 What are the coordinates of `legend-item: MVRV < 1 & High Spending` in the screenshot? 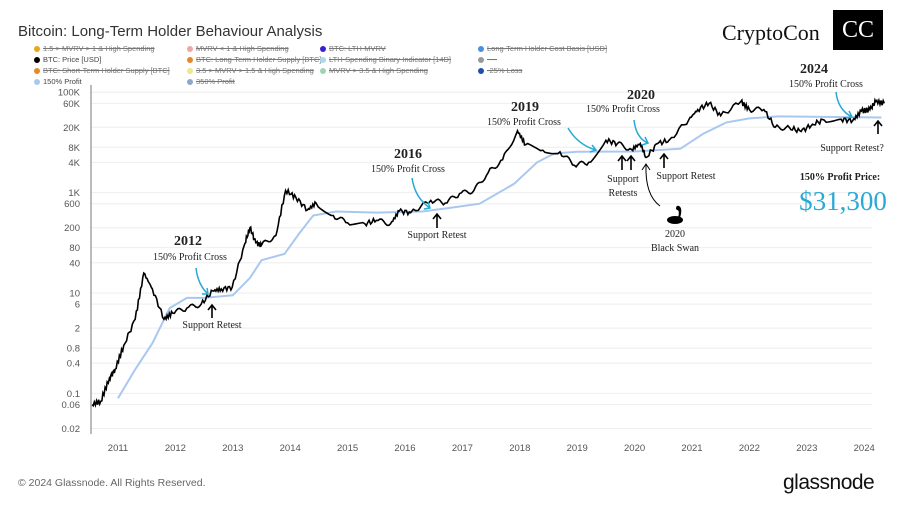 It's located at (238, 48).